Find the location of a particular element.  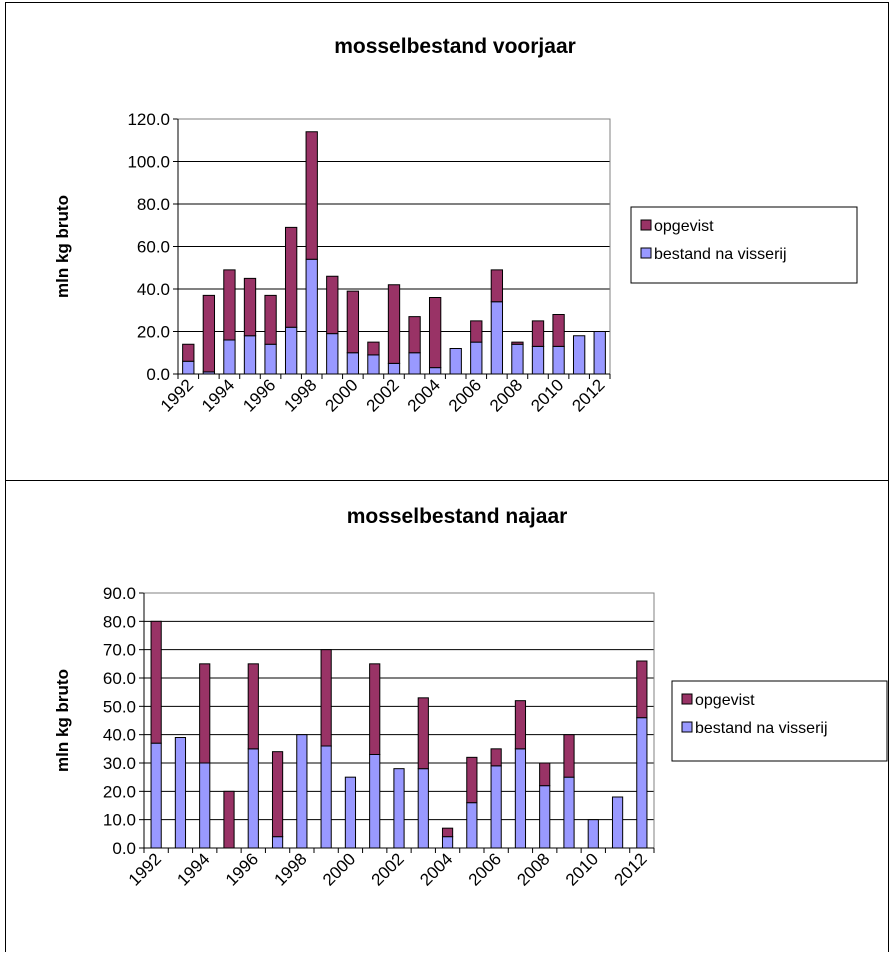

bar-opgevist-2002 is located at coordinates (394, 324).